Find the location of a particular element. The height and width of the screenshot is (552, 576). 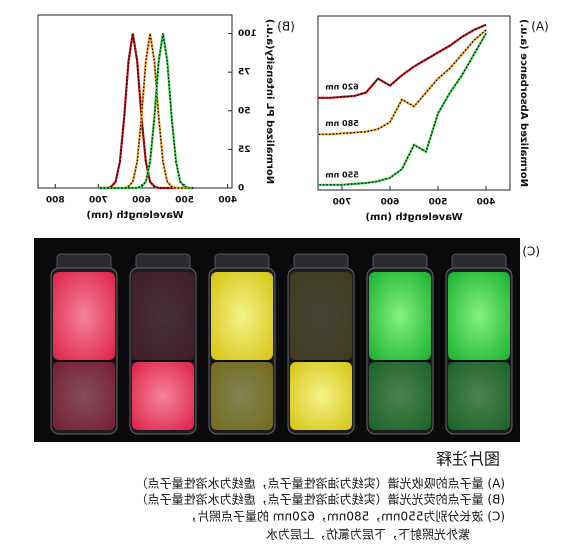

caption-line: 紫外光照射下，下层为氯仿，上层为水 is located at coordinates (368, 534).